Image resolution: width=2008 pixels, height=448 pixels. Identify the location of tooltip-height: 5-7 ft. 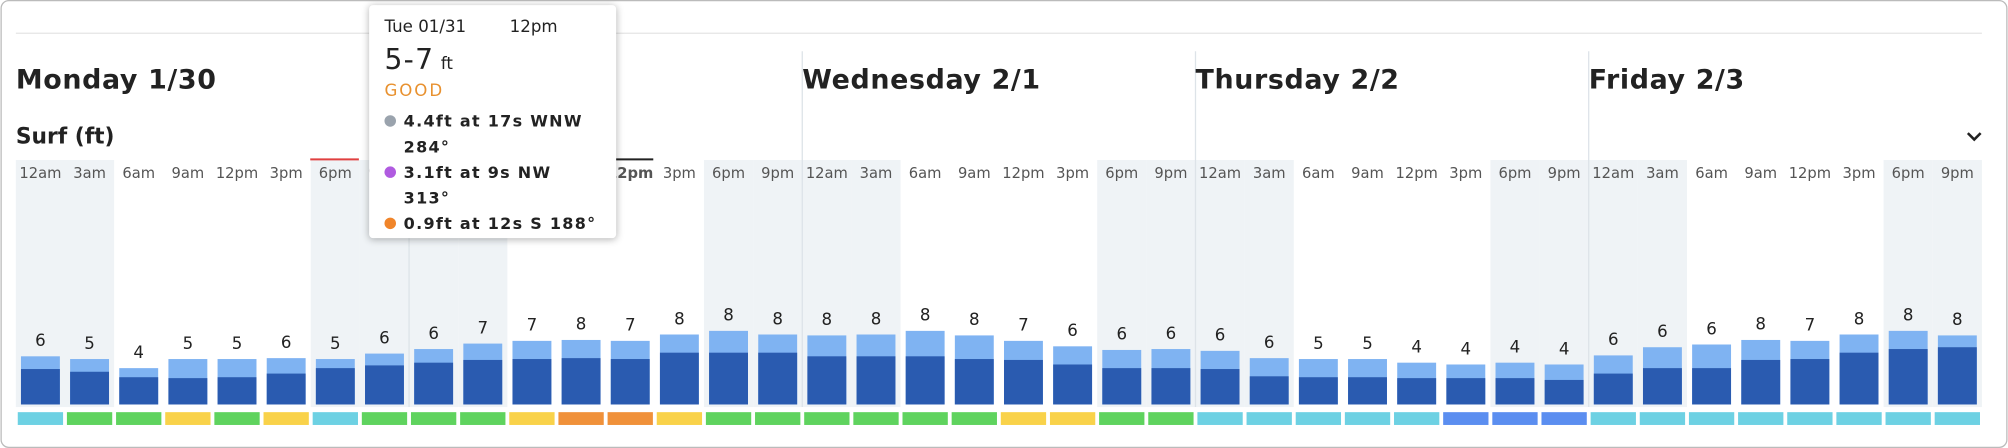
(492, 61).